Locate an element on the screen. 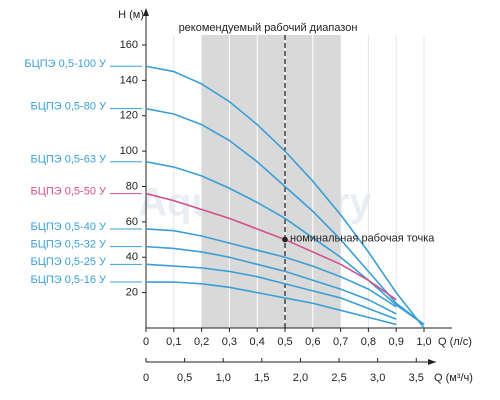  nominal-point is located at coordinates (285, 239).